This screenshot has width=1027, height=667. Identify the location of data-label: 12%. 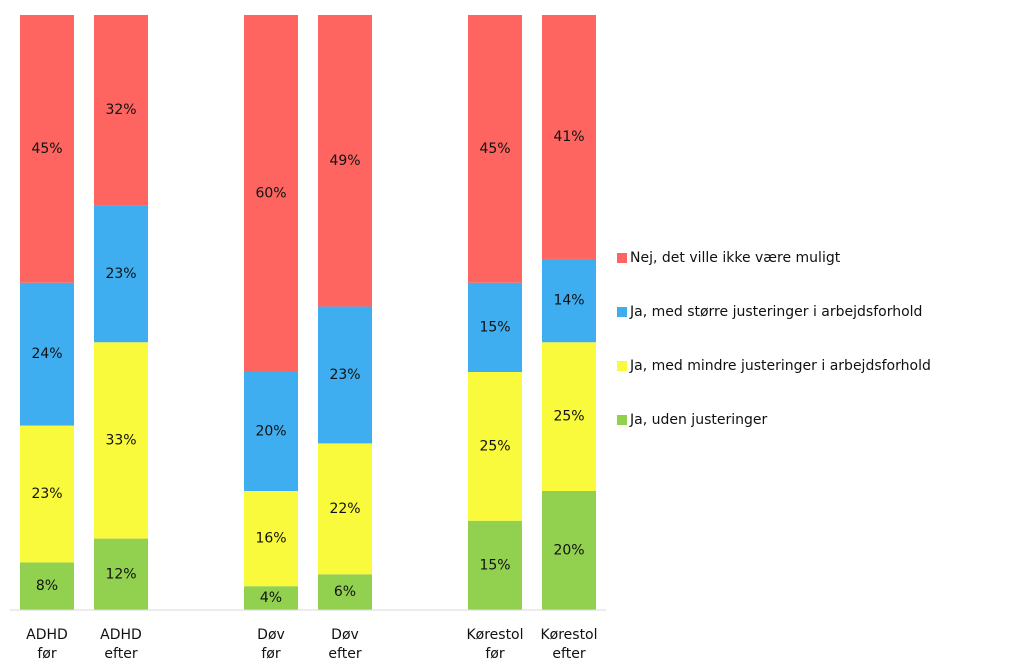
(120, 574).